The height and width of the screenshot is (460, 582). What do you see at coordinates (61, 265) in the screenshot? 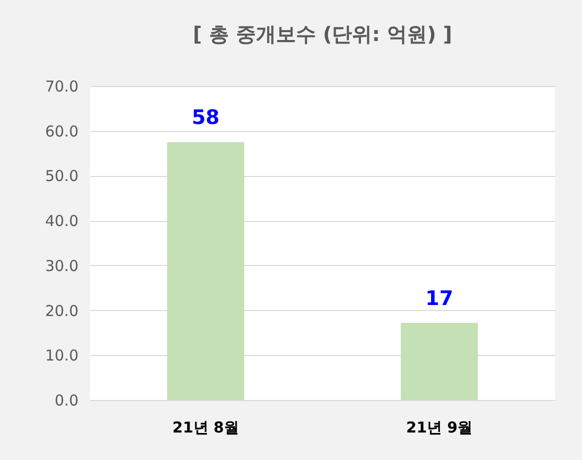
I see `y-tick-label: 30.0` at bounding box center [61, 265].